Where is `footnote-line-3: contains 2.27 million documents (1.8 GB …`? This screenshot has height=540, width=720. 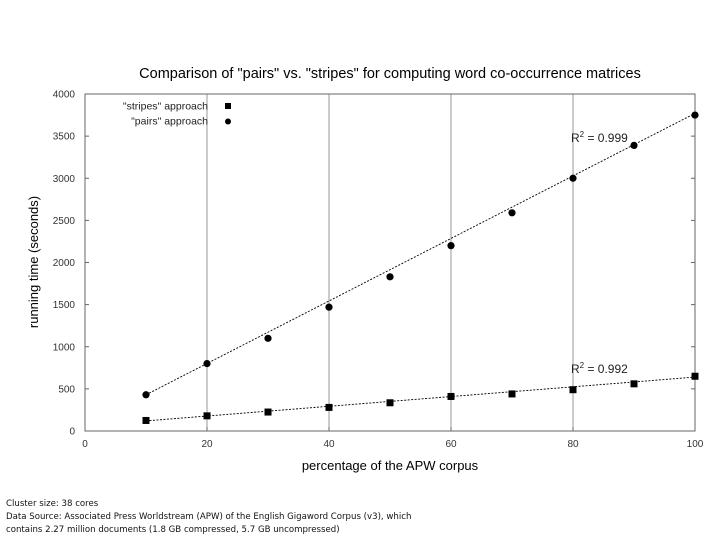 footnote-line-3: contains 2.27 million documents (1.8 GB … is located at coordinates (173, 530).